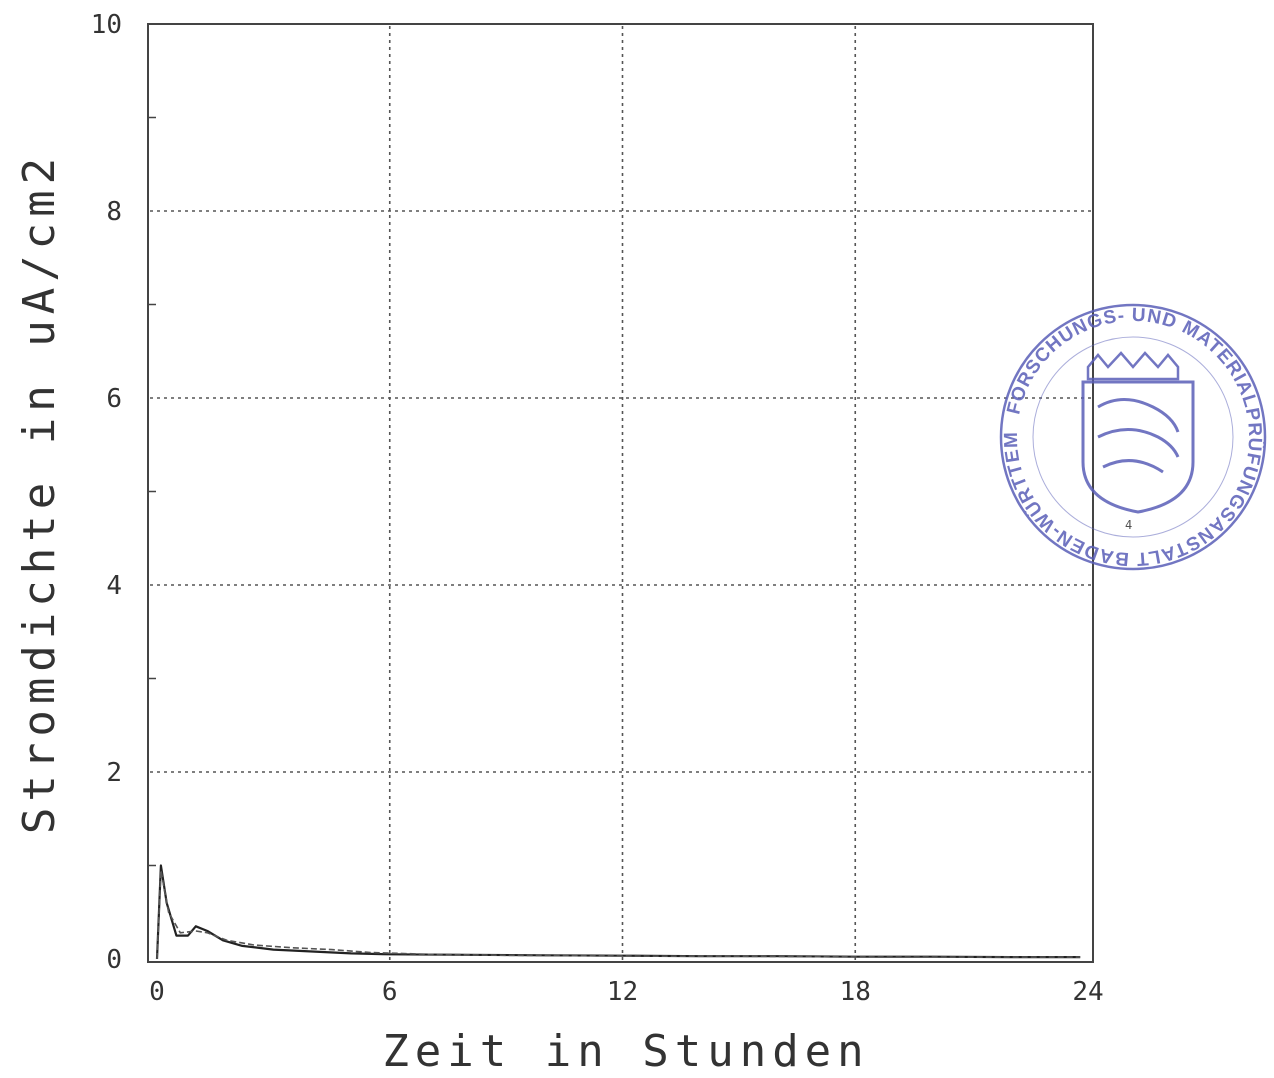 The height and width of the screenshot is (1078, 1274). Describe the element at coordinates (625, 1051) in the screenshot. I see `x-axis-title: Zeit in Stunden` at that location.